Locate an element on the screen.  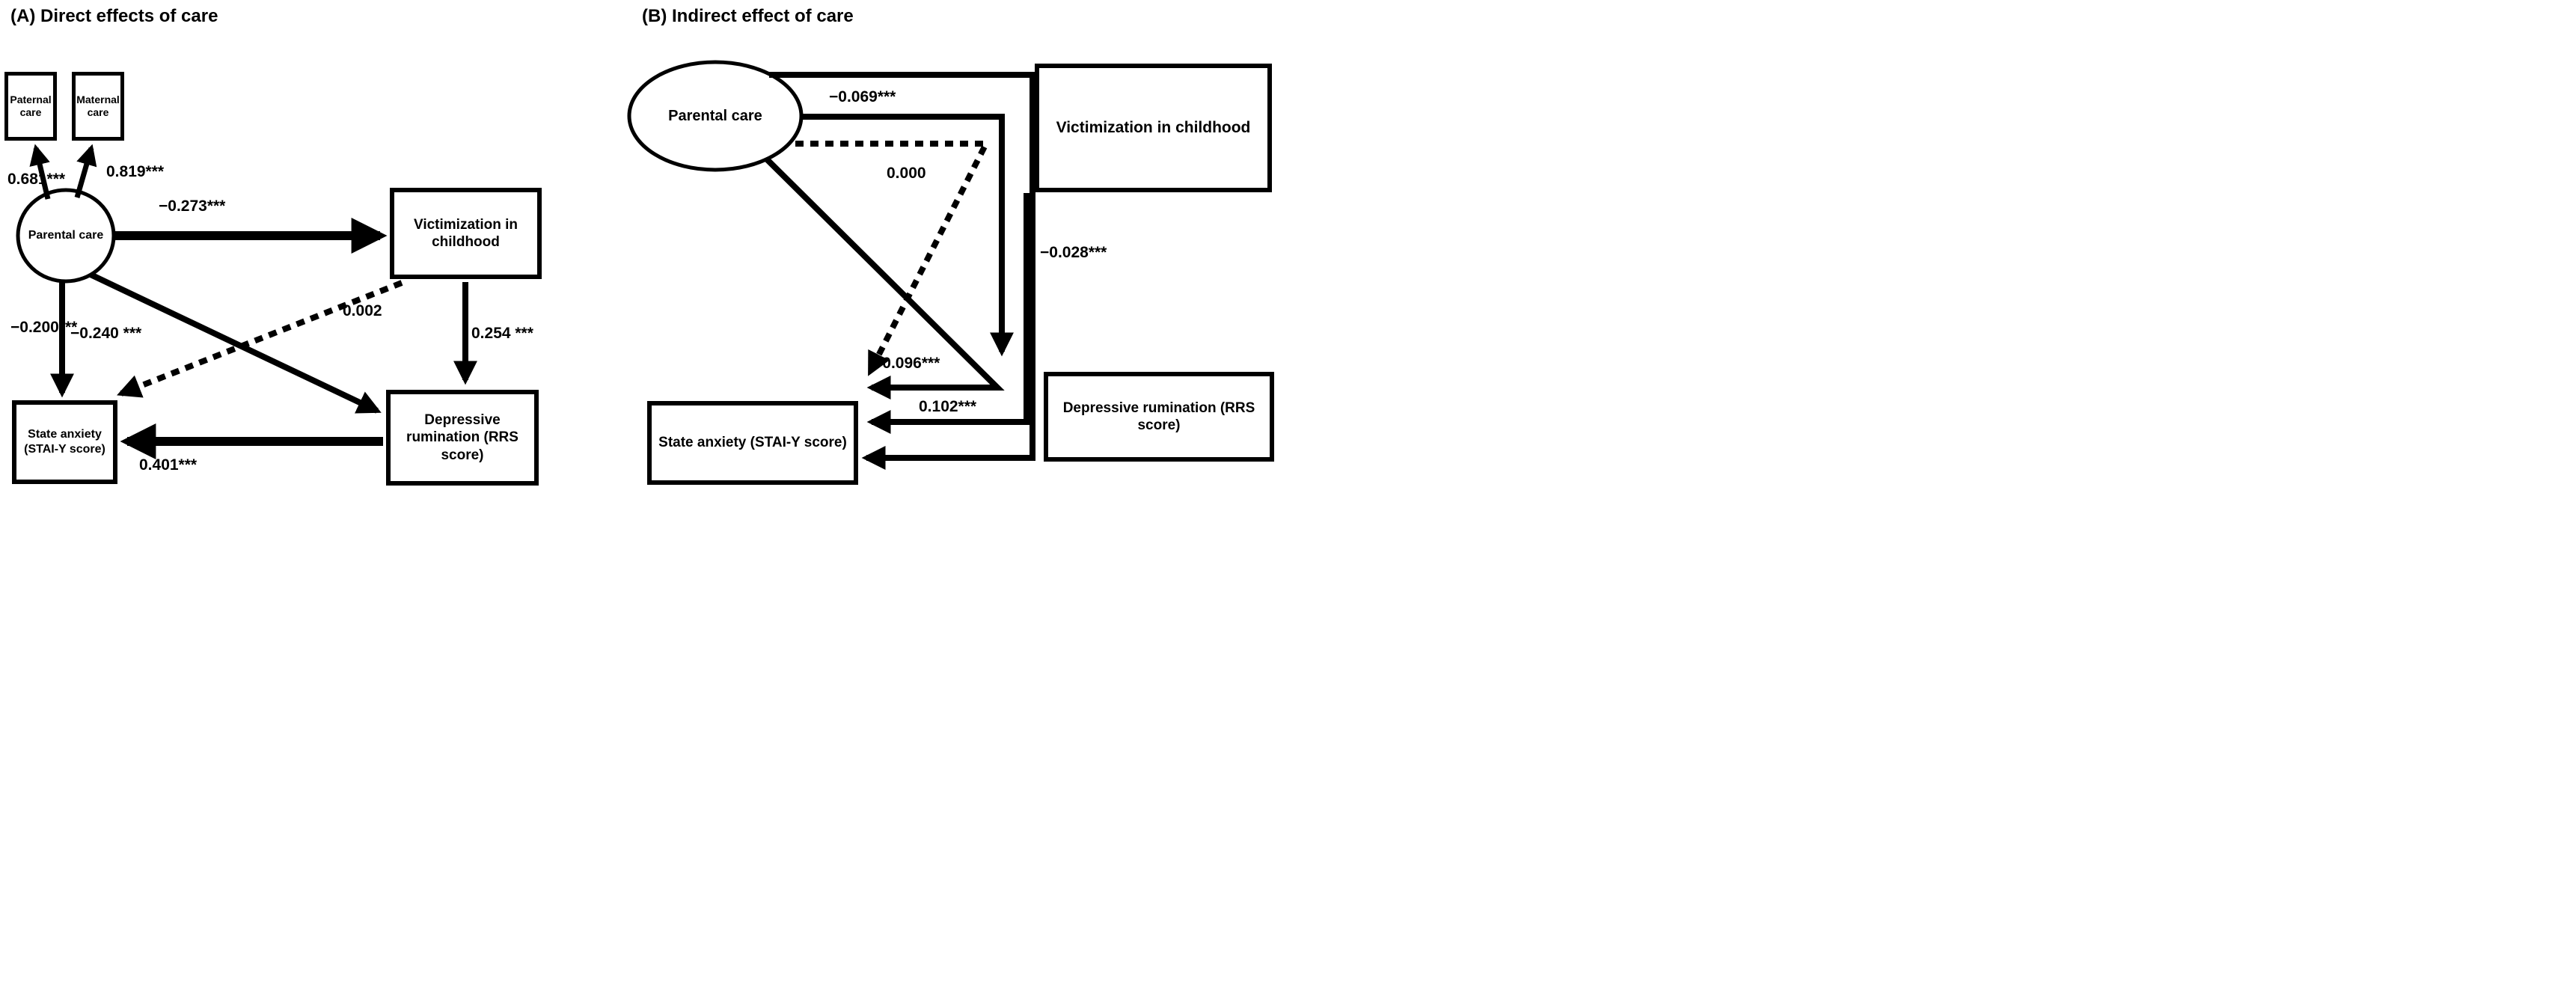
arrow-diagonal-parental-to-anxiety-b is located at coordinates (885, 278).